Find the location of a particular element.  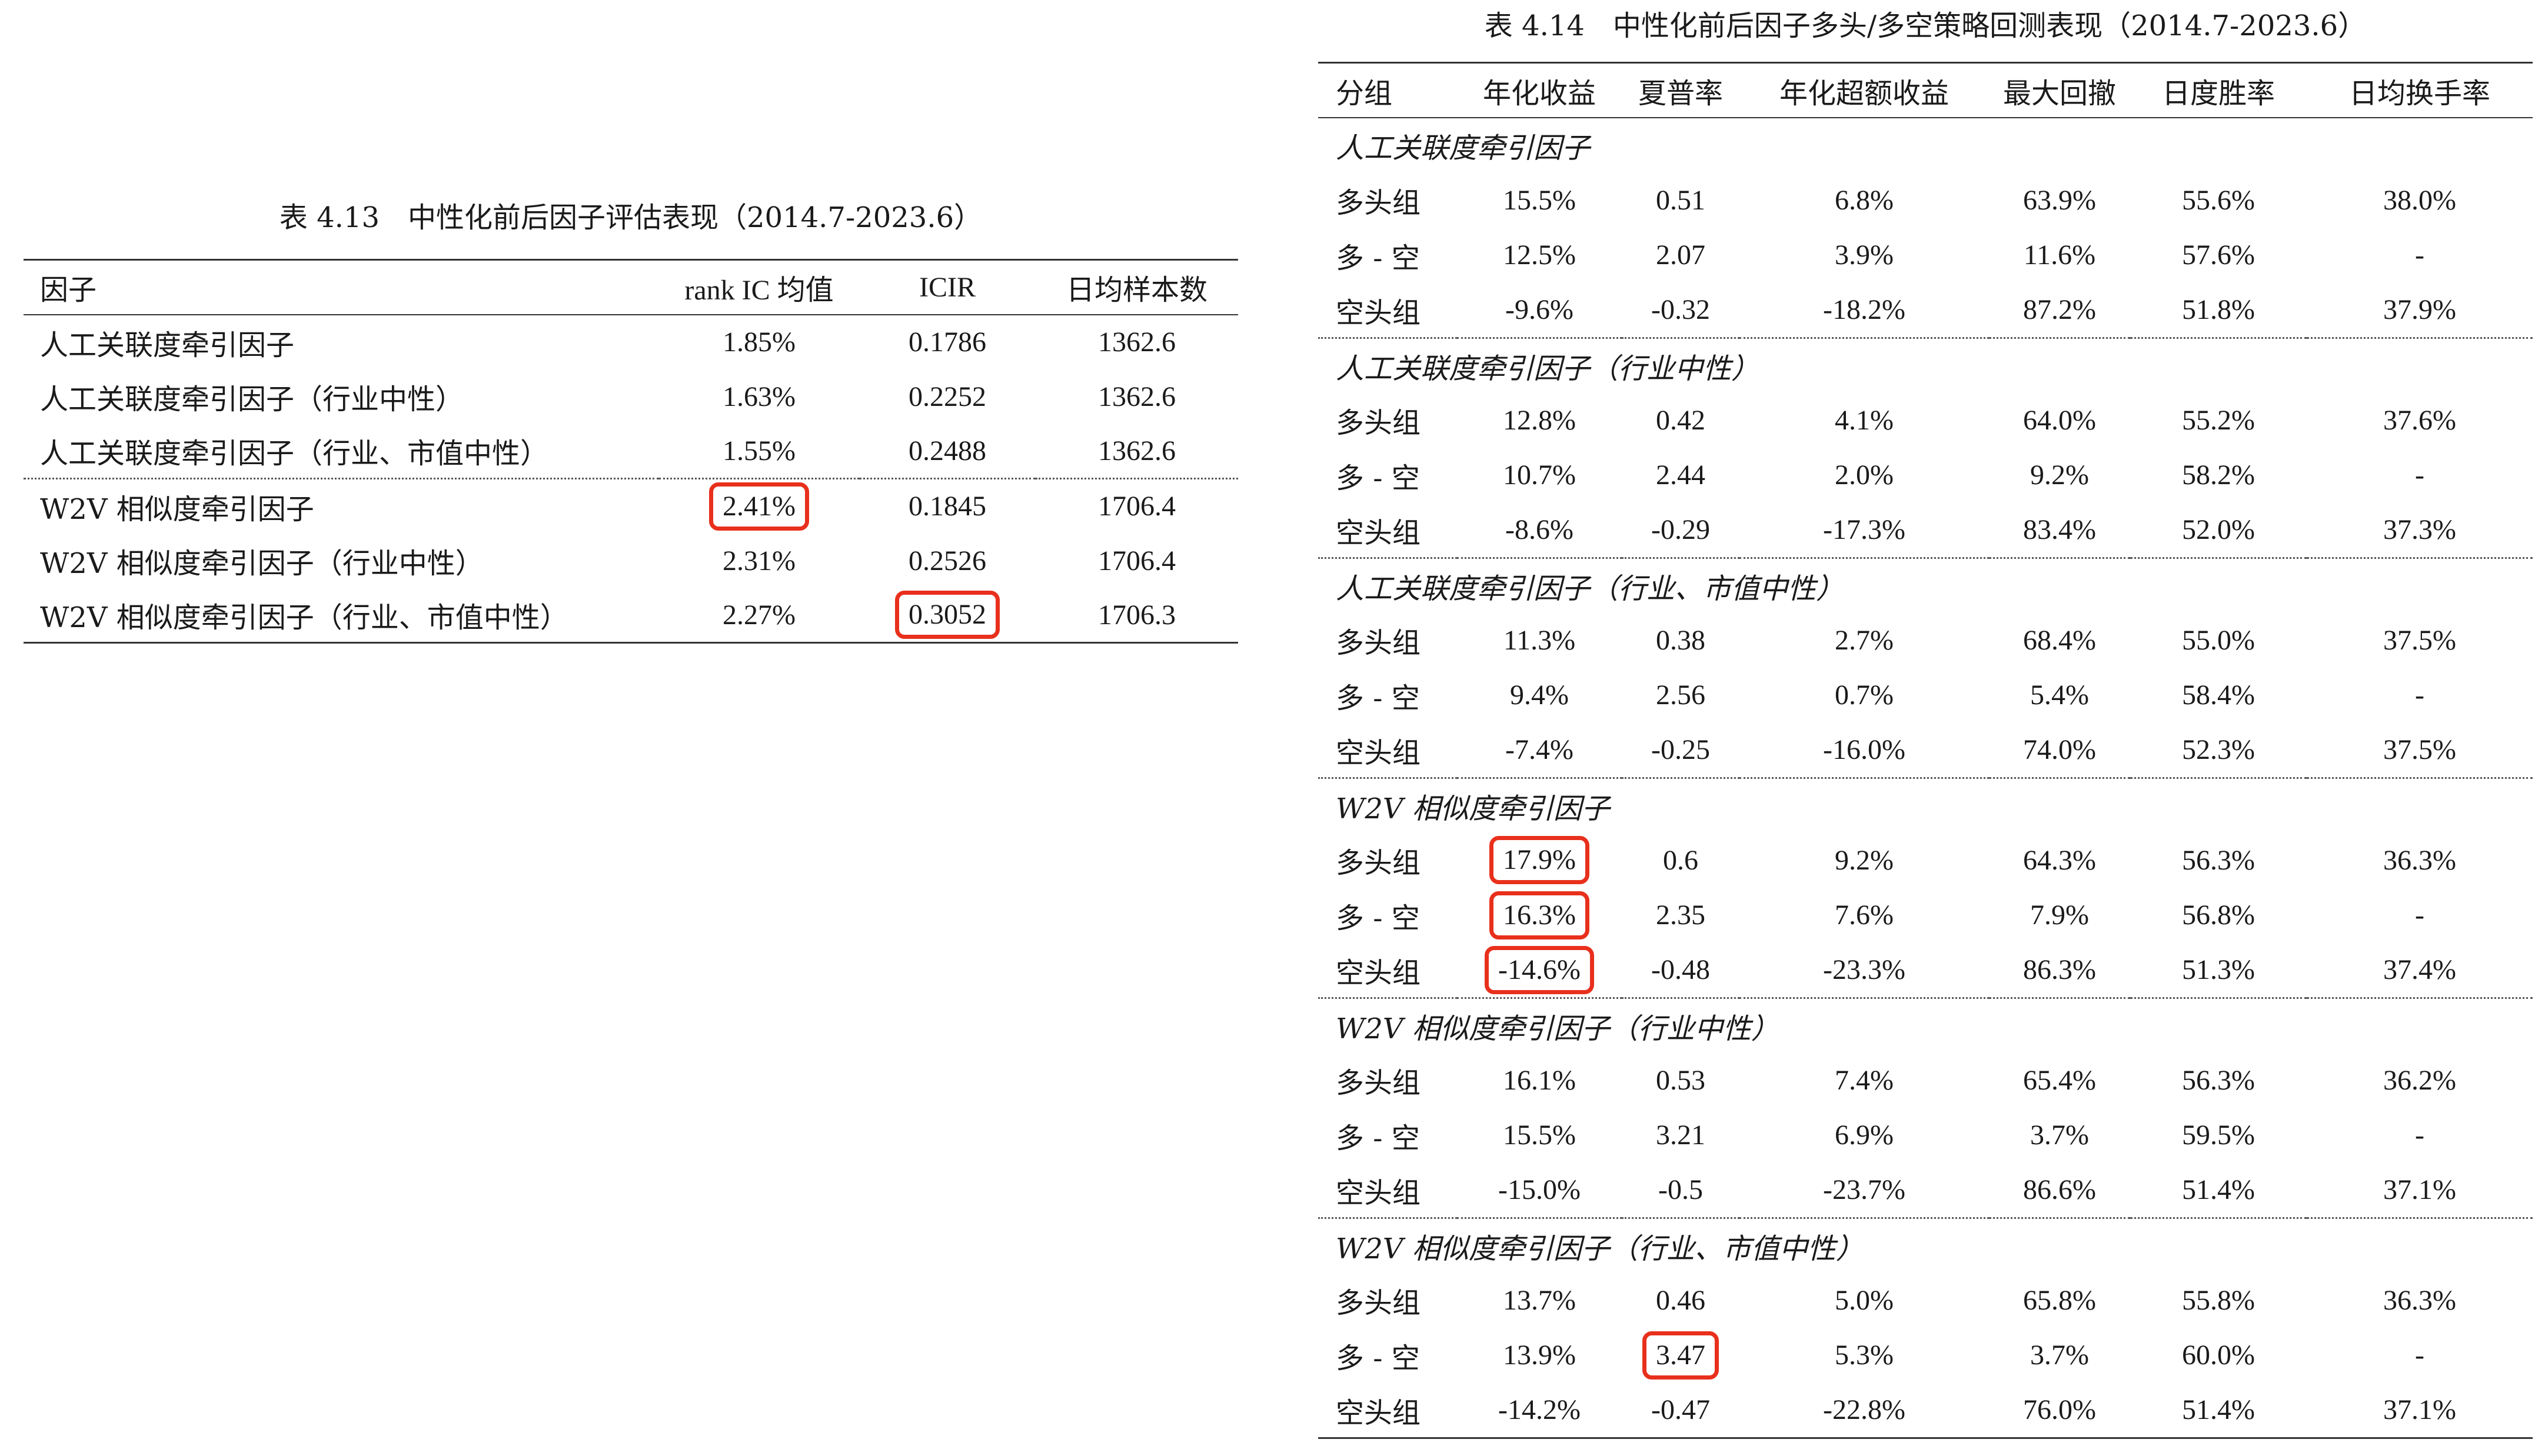

sharpe-value: 0.53 is located at coordinates (1680, 1080).